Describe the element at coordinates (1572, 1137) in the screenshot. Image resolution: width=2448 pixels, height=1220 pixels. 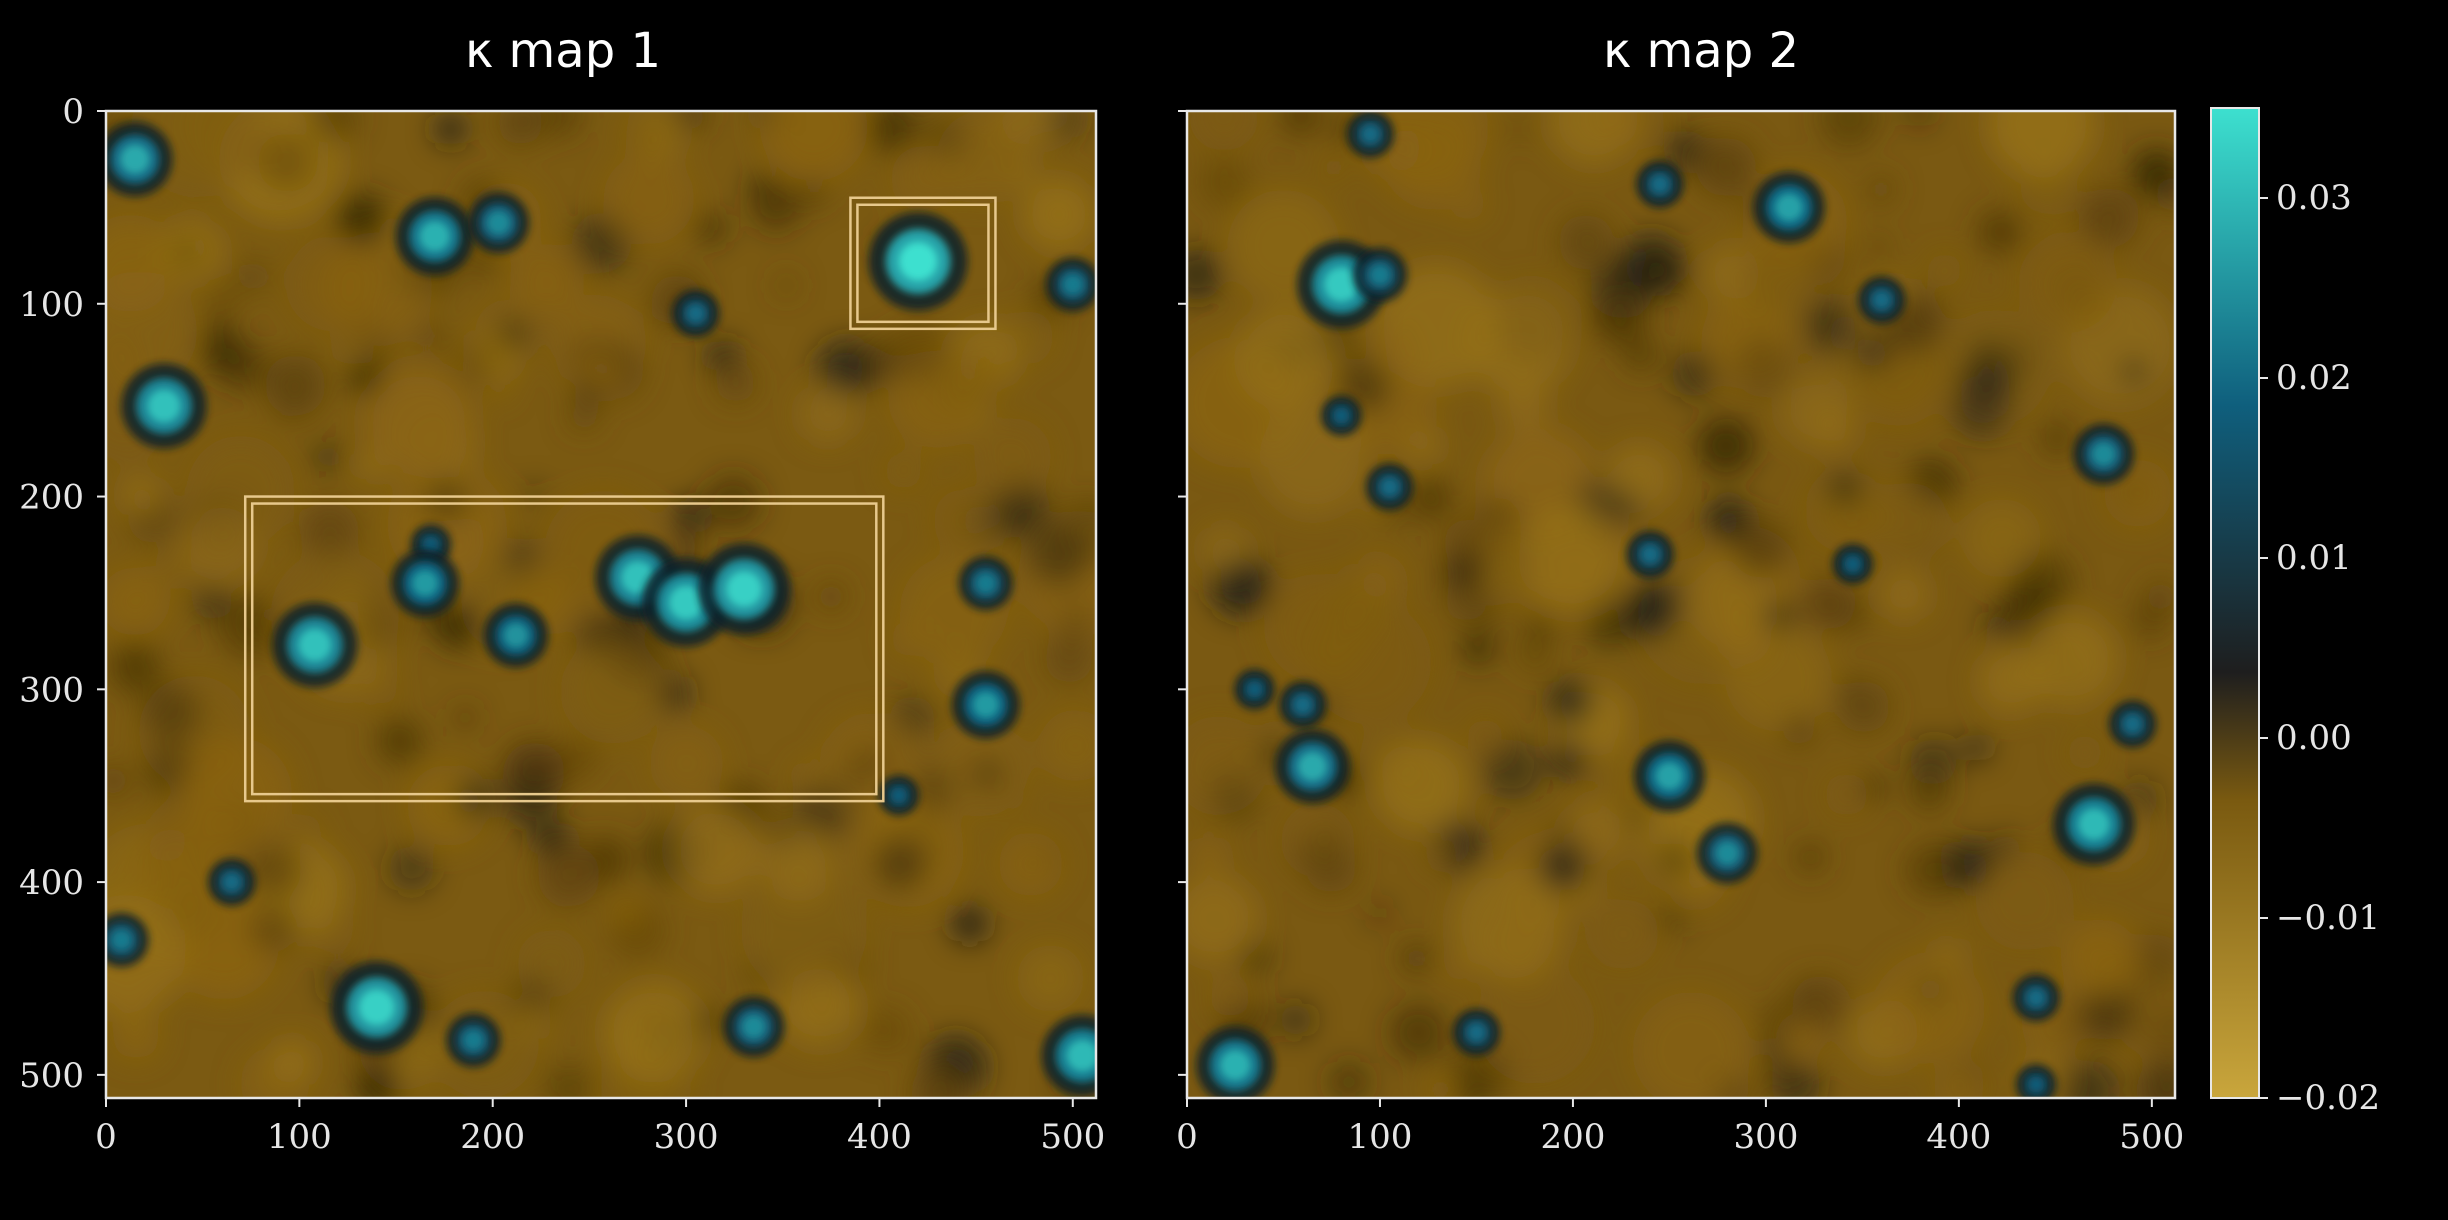
I see `x-tick-label: 200` at that location.